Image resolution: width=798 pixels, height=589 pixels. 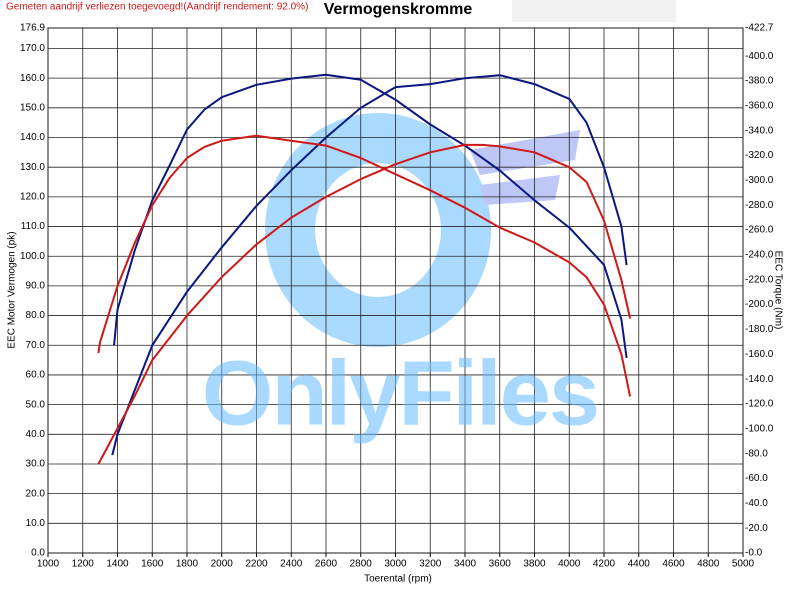 What do you see at coordinates (759, 155) in the screenshot?
I see `y2-tick-label: -320.0` at bounding box center [759, 155].